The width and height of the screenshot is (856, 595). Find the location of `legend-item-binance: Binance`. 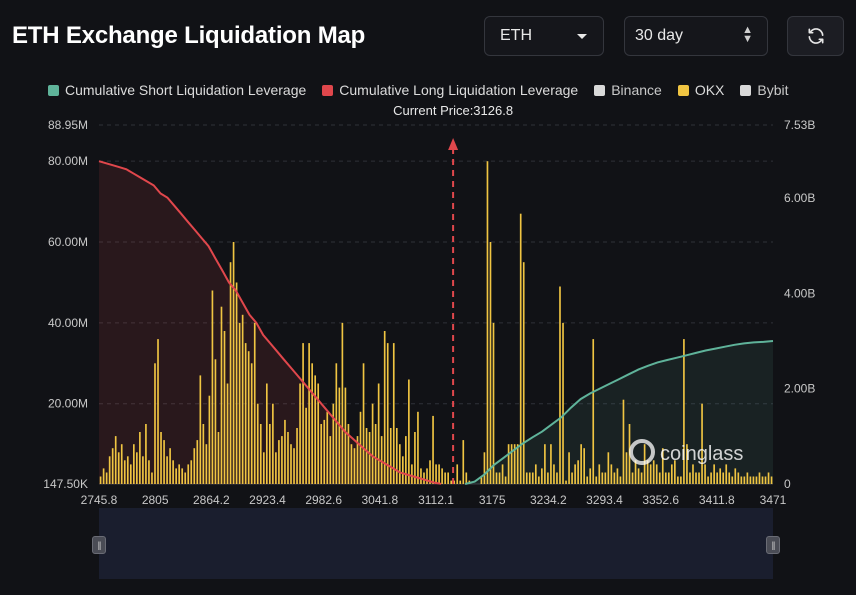

legend-item-binance: Binance is located at coordinates (628, 90).